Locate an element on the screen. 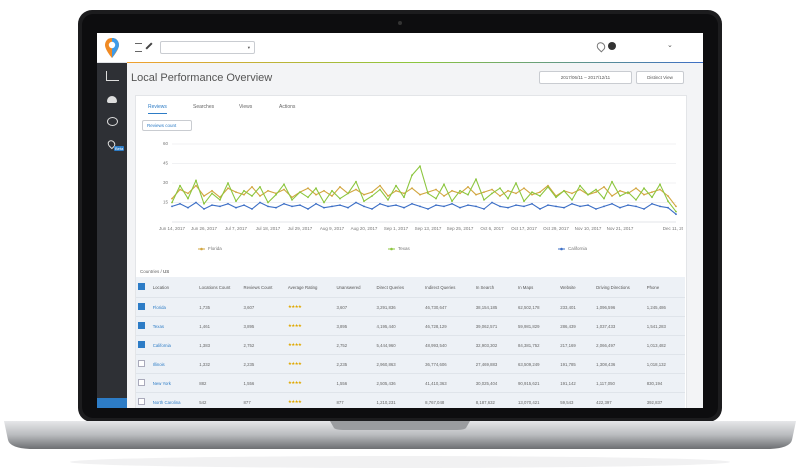 This screenshot has width=800, height=473. location-link: California is located at coordinates (174, 345).